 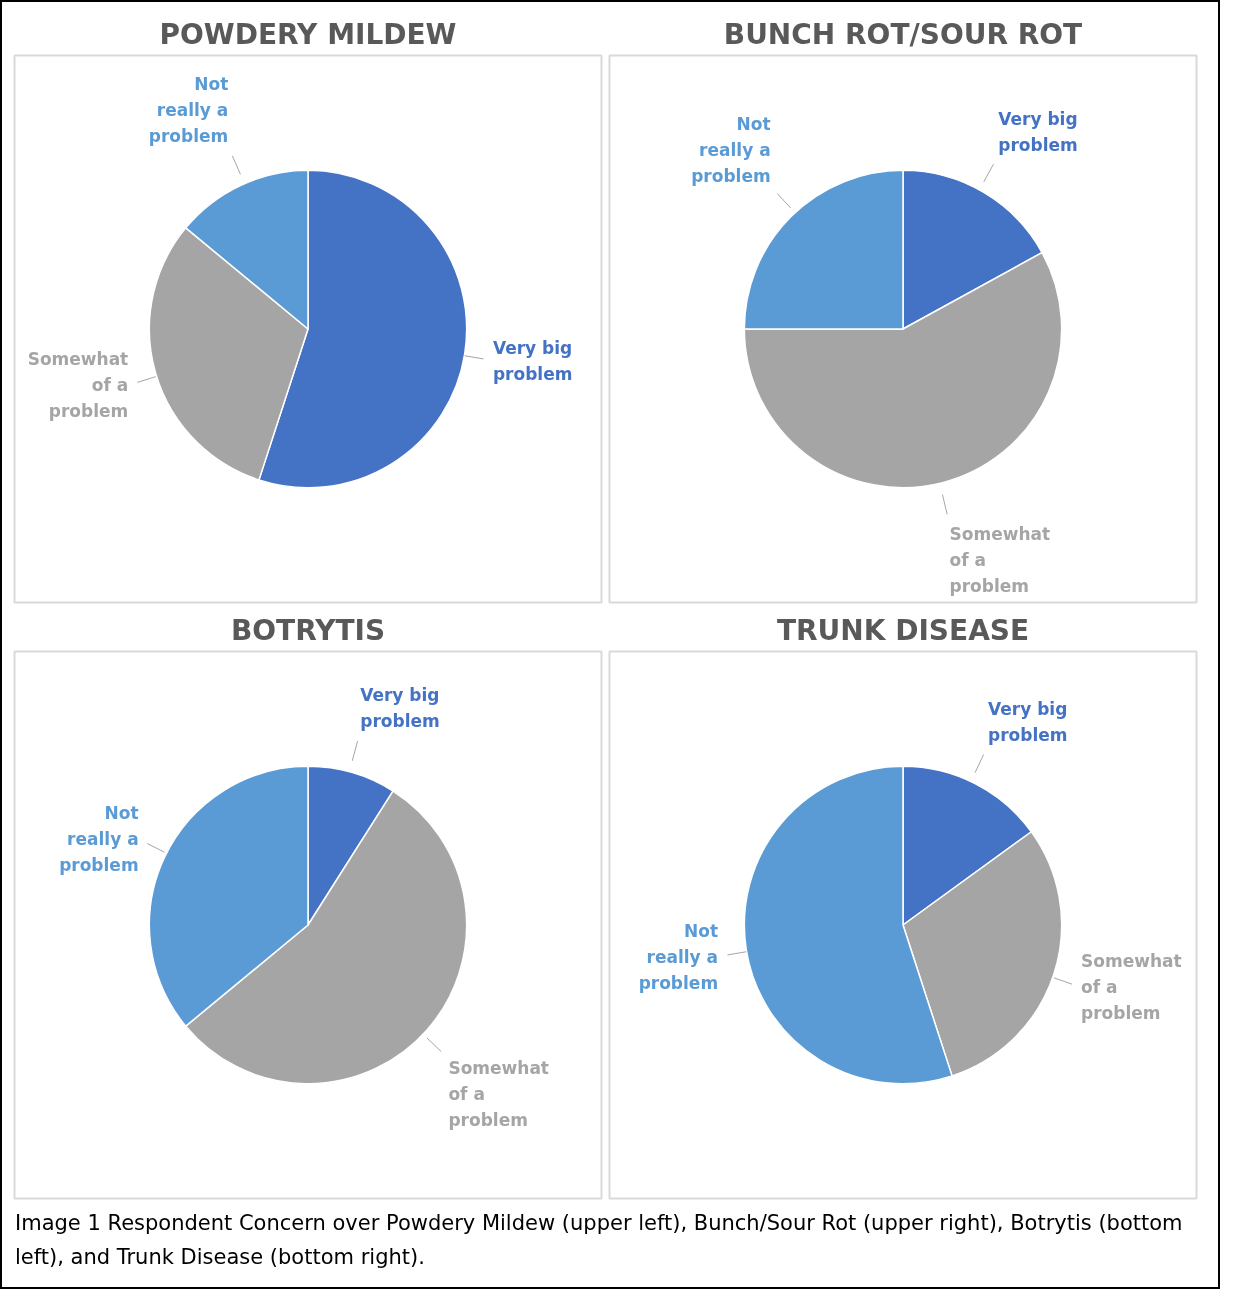 What do you see at coordinates (1131, 987) in the screenshot?
I see `legend-label: Somewhat of a problem` at bounding box center [1131, 987].